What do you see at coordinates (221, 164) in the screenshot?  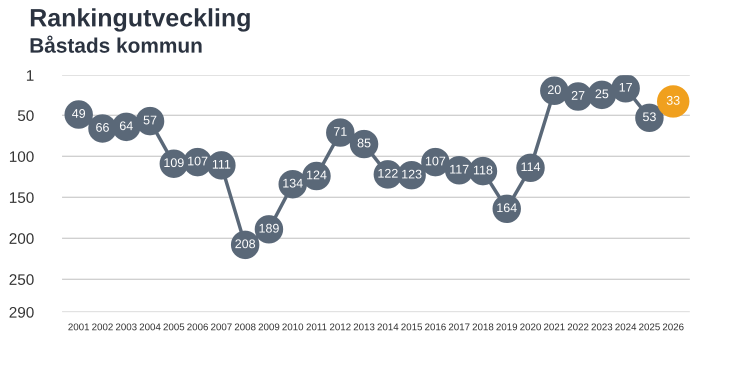 I see `data-label: 111` at bounding box center [221, 164].